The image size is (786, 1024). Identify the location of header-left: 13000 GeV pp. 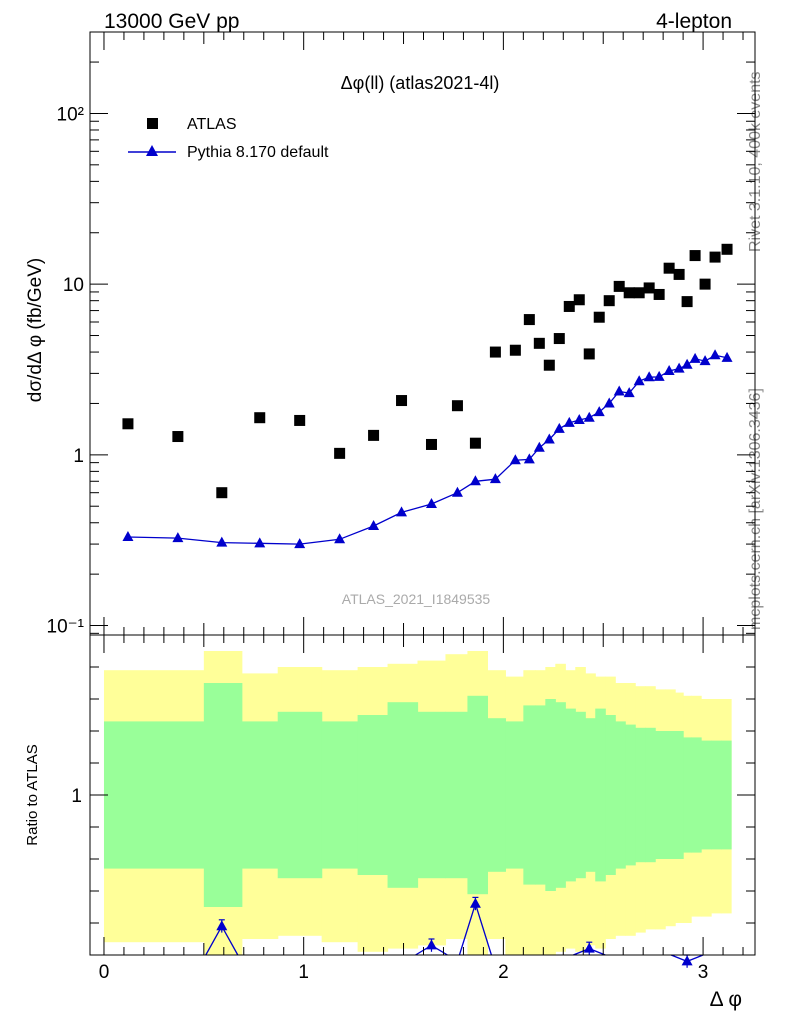
(171, 21).